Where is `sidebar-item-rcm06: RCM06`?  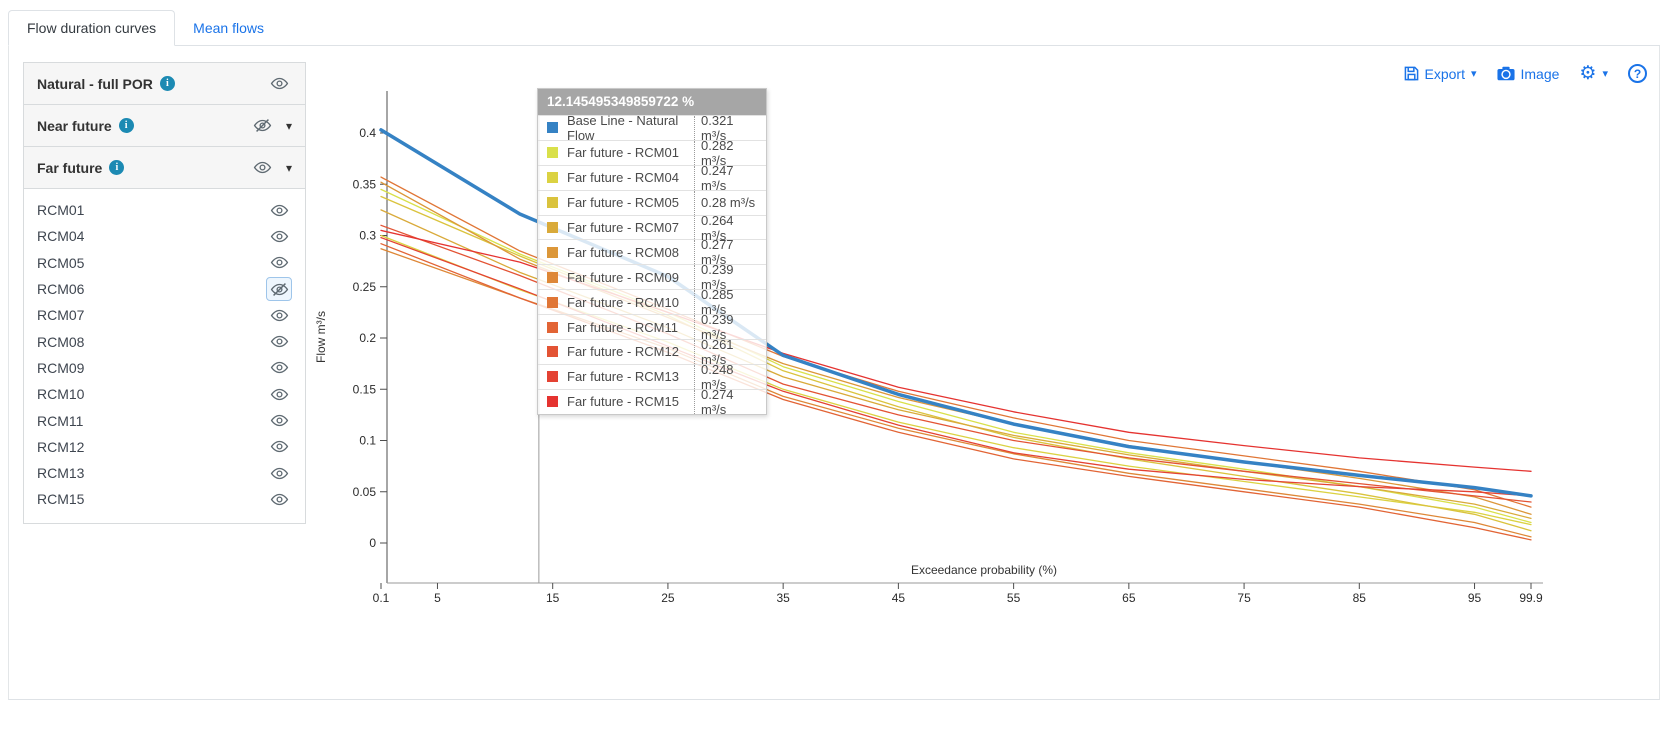 sidebar-item-rcm06: RCM06 is located at coordinates (164, 289).